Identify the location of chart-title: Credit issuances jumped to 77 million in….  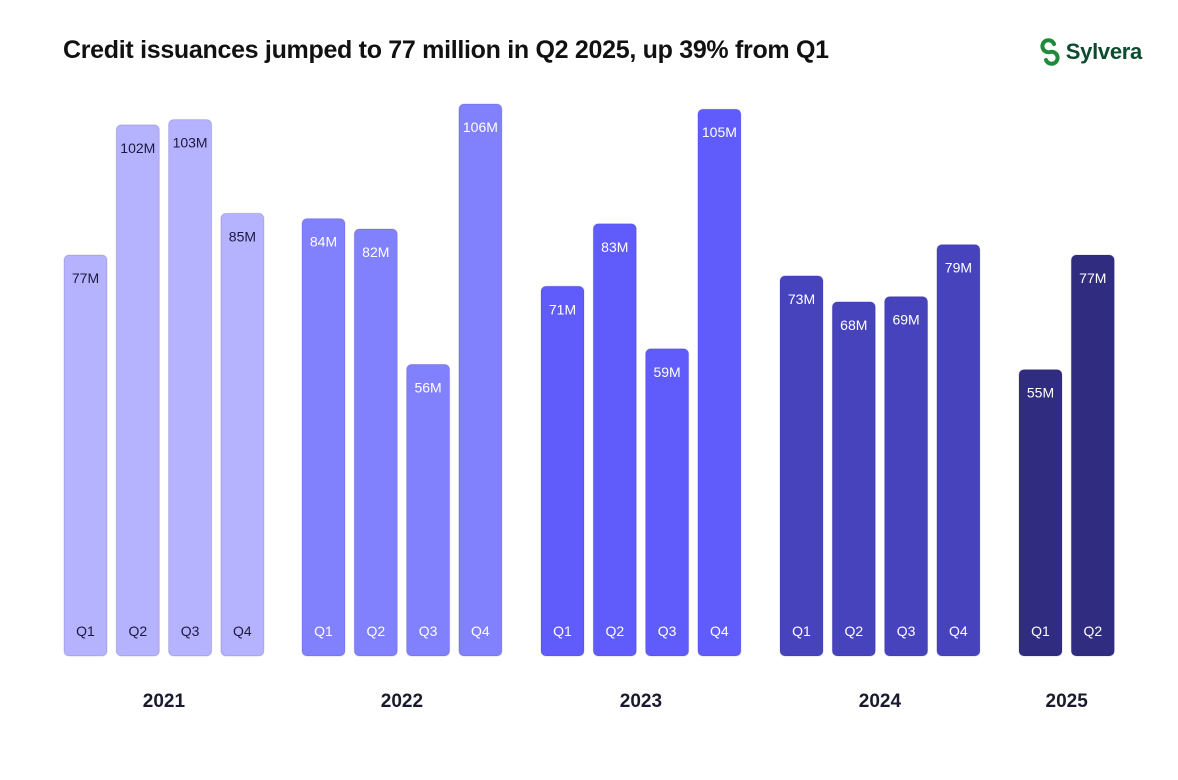
(446, 50).